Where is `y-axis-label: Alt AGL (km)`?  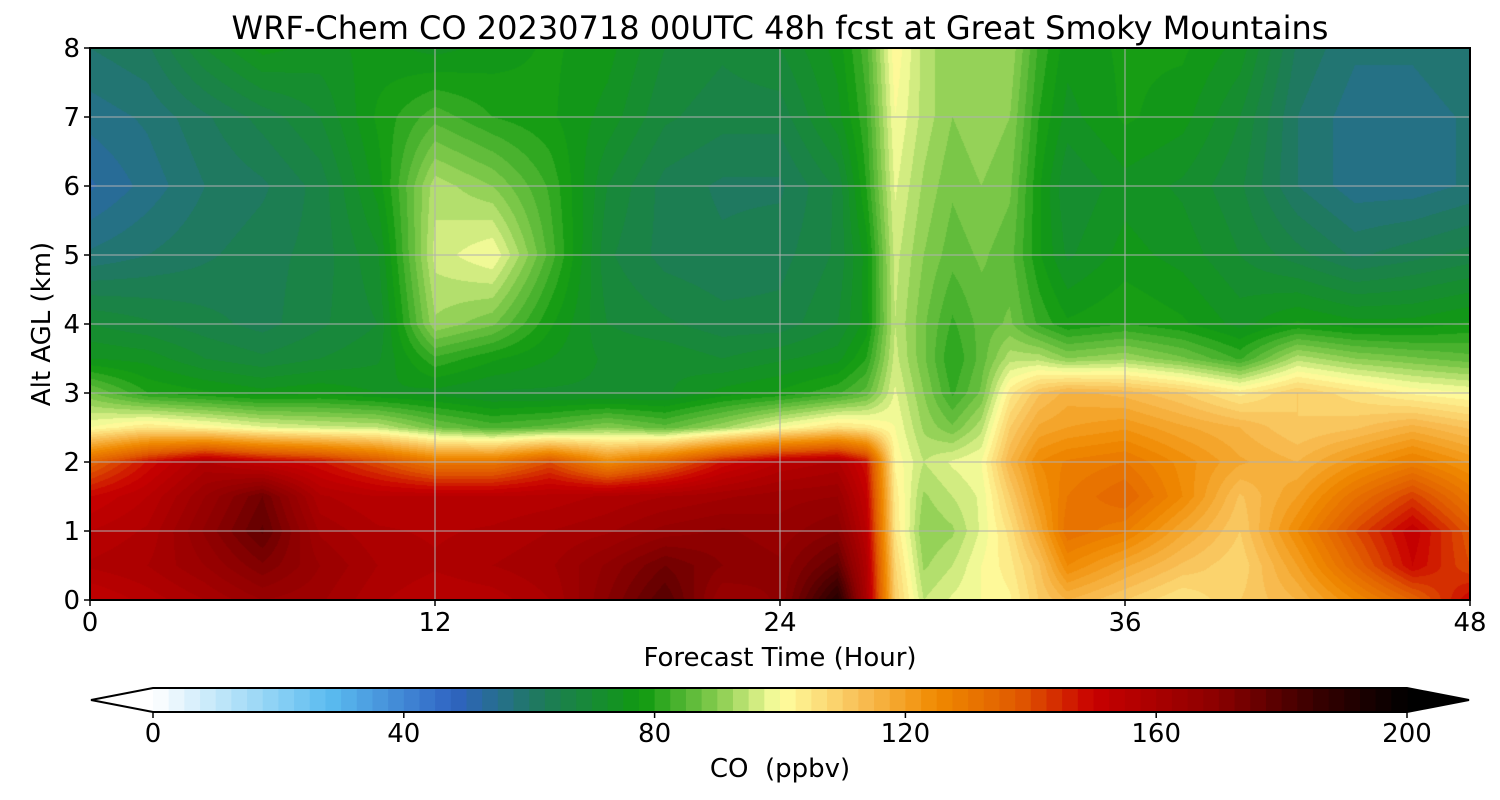
y-axis-label: Alt AGL (km) is located at coordinates (42, 324).